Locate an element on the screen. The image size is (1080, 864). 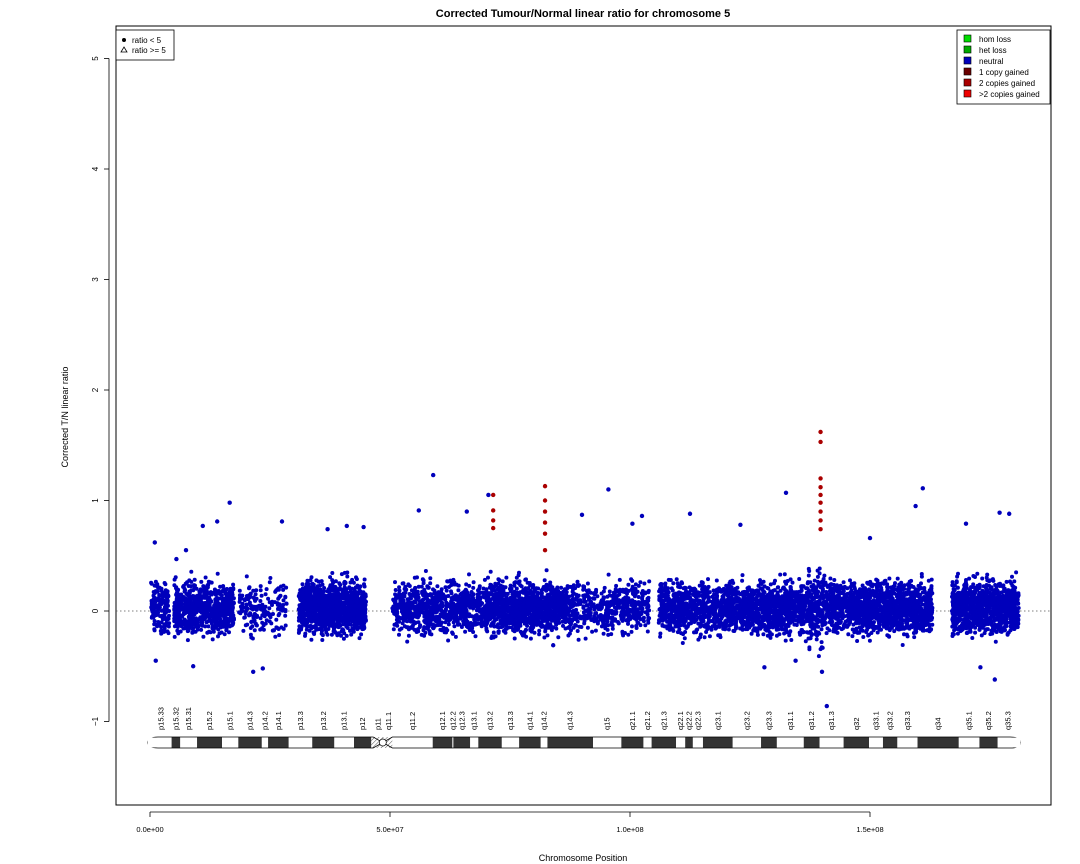
y-tick-label: 3 is located at coordinates (95, 279).